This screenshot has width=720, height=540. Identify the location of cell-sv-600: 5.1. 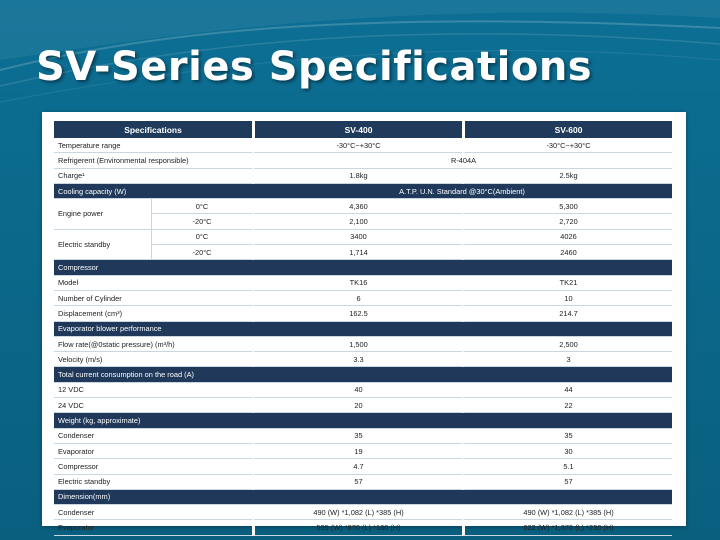
(567, 467).